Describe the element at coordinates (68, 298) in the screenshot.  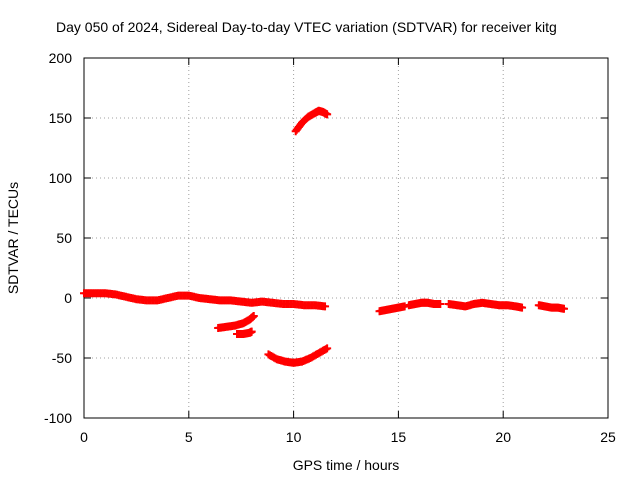
I see `y-tick-label: 0` at that location.